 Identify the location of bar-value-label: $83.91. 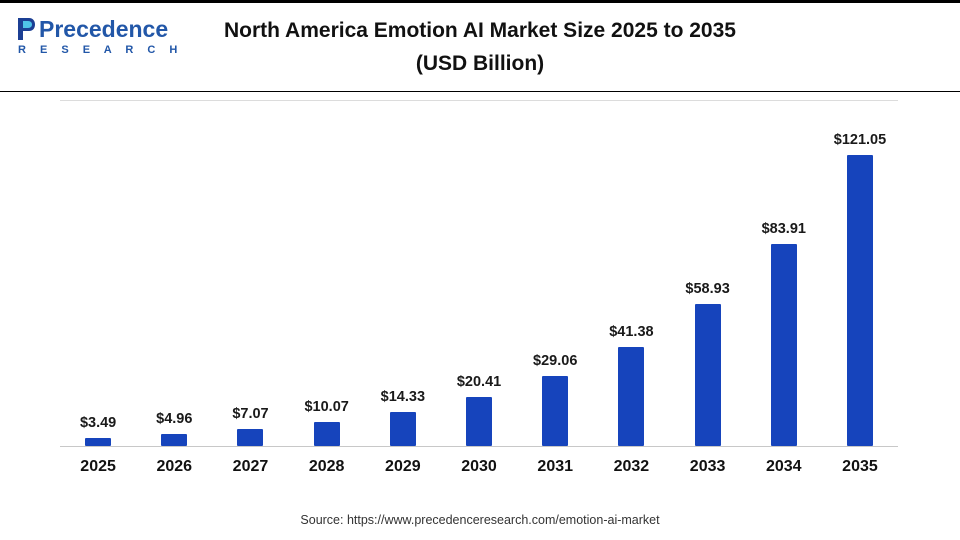
(783, 229).